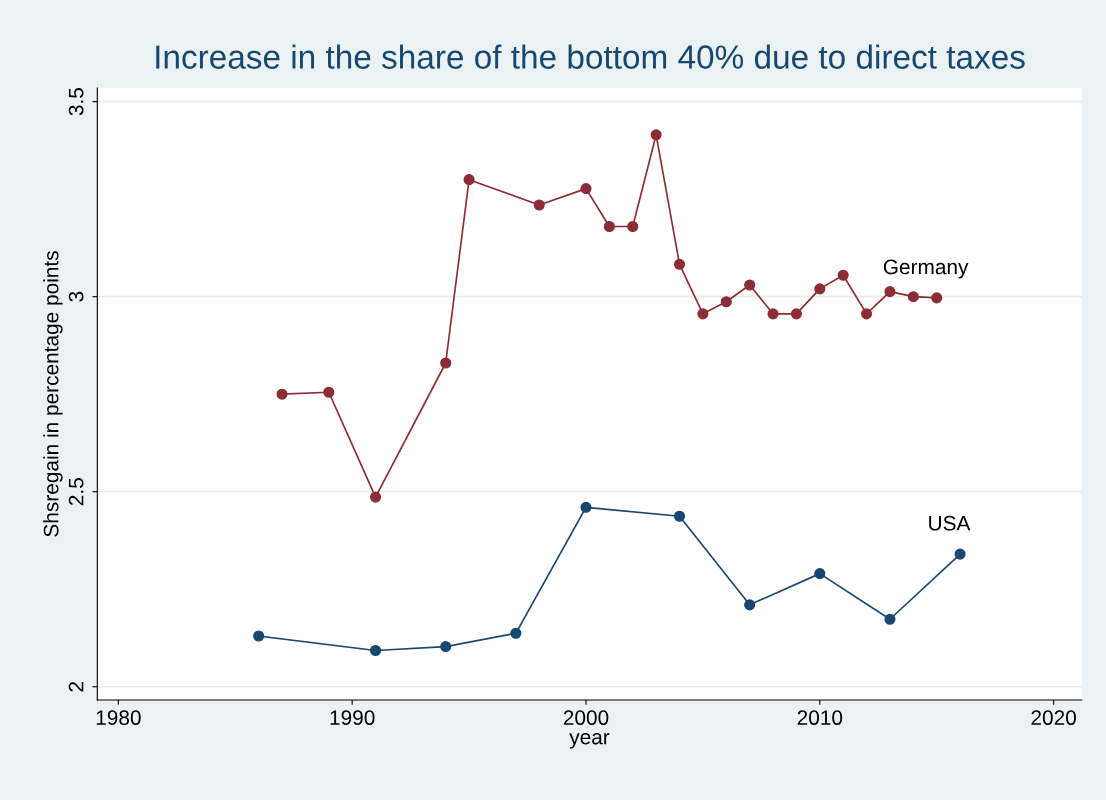 Image resolution: width=1106 pixels, height=800 pixels. What do you see at coordinates (76, 102) in the screenshot?
I see `y-tick-label: 3.5` at bounding box center [76, 102].